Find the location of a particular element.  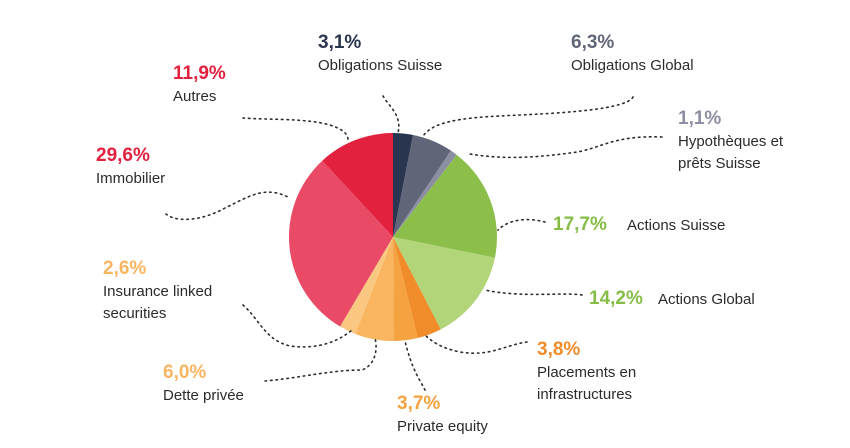

pie-slice-autres is located at coordinates (357, 185).